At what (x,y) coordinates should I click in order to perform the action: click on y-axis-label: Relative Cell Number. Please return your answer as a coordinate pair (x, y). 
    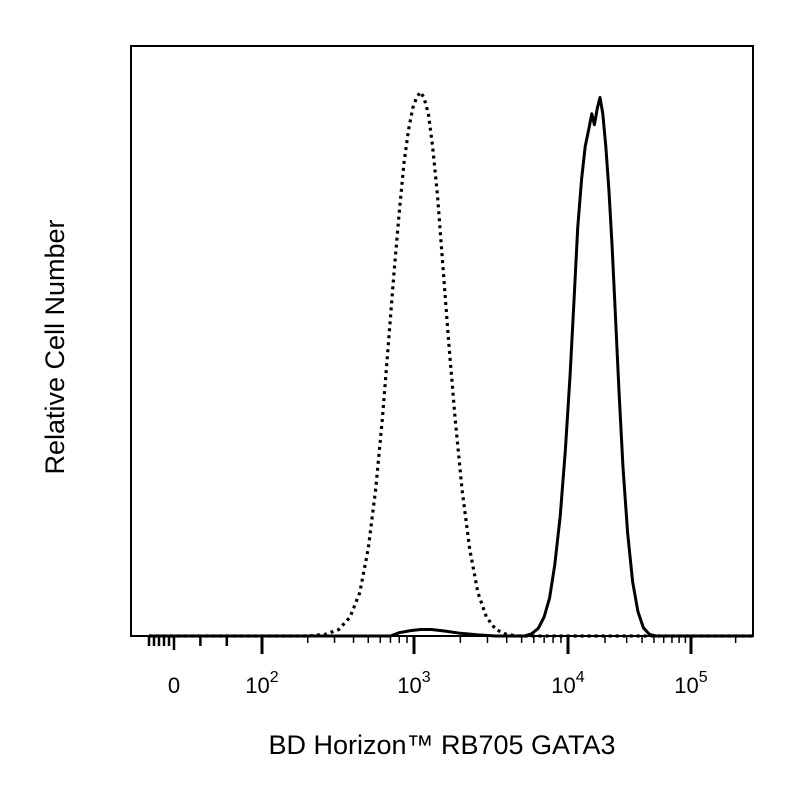
    Looking at the image, I should click on (55, 346).